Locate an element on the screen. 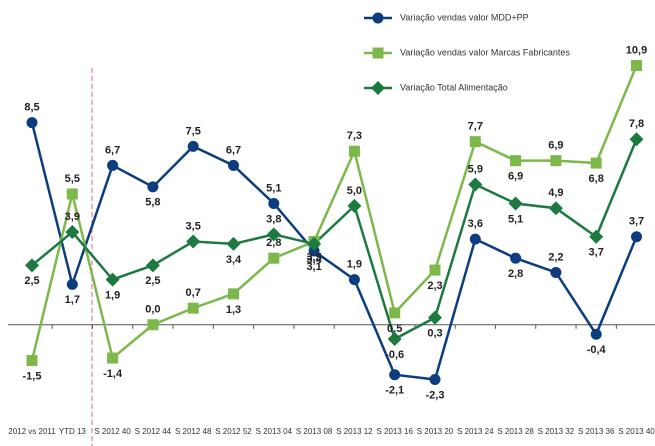 The height and width of the screenshot is (446, 655). value-label: -1,4 is located at coordinates (113, 374).